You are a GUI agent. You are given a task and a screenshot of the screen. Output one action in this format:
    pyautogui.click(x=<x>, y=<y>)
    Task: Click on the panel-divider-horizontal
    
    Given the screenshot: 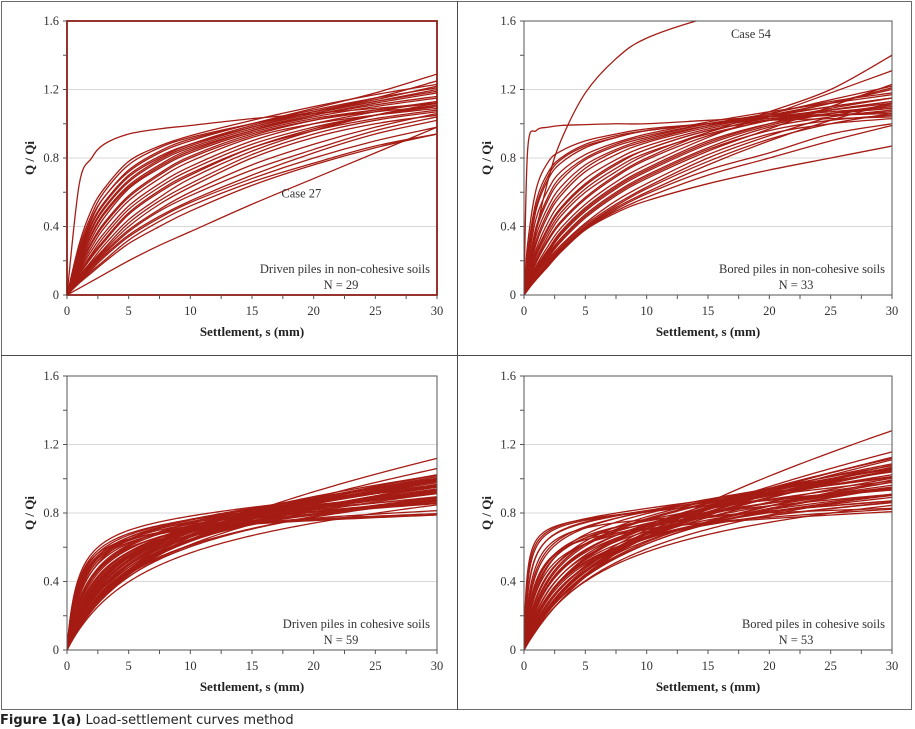 What is the action you would take?
    pyautogui.click(x=456, y=355)
    